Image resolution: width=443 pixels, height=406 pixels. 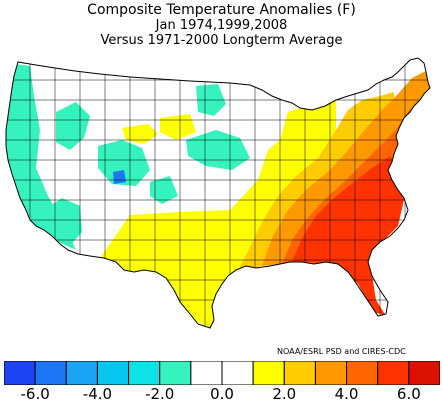 I want to click on color-scale-tick-label: 2.0, so click(x=284, y=394).